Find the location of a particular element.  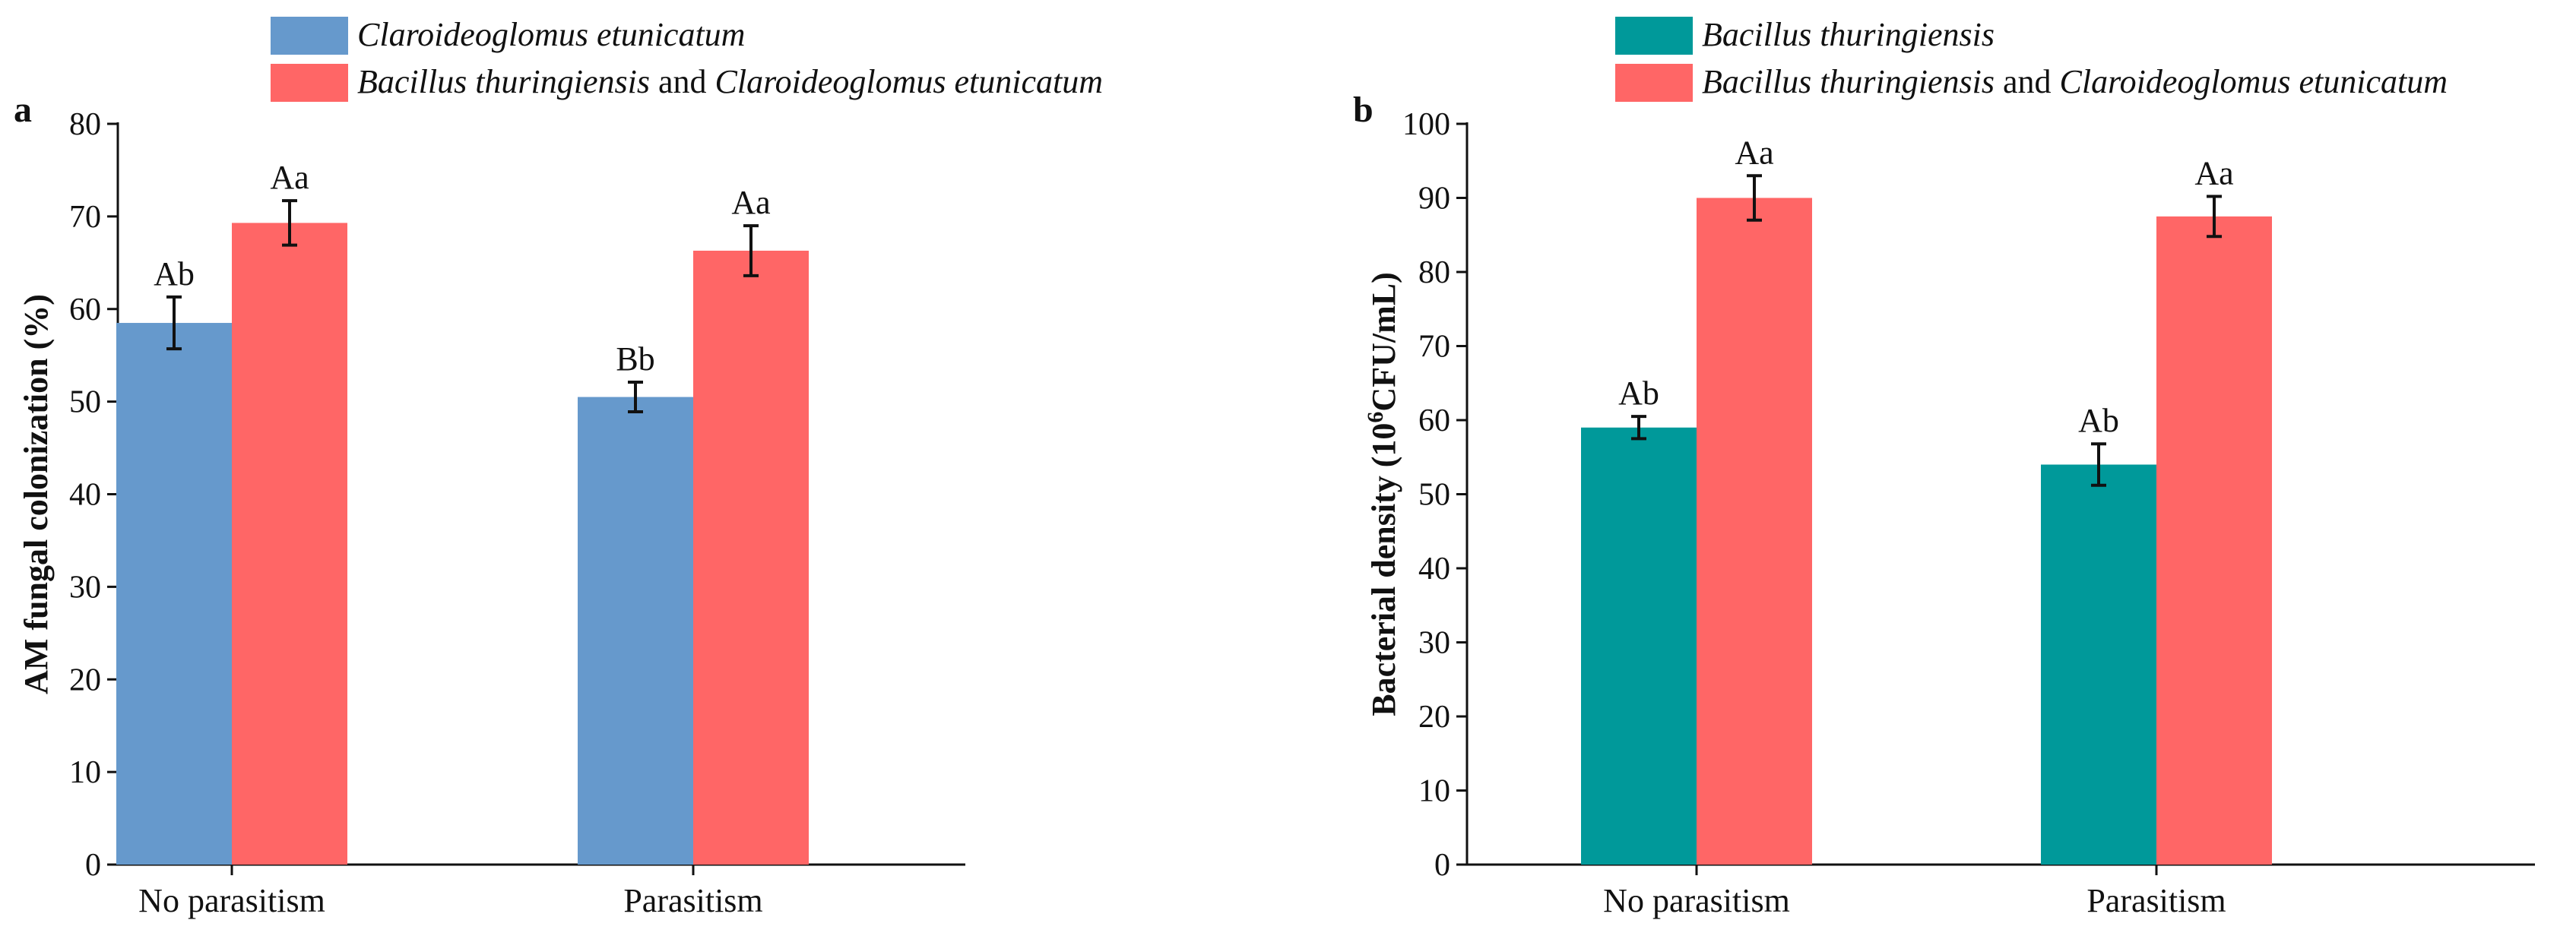

panel-letter: b is located at coordinates (1363, 110).